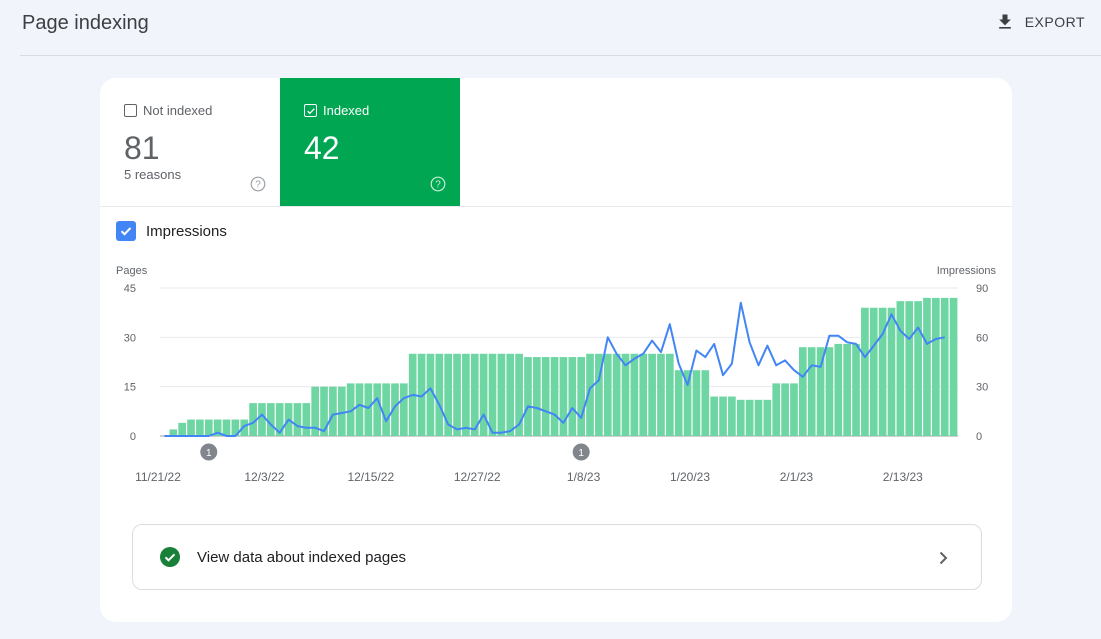 This screenshot has height=639, width=1101. I want to click on right-axis-title: Impressions, so click(967, 271).